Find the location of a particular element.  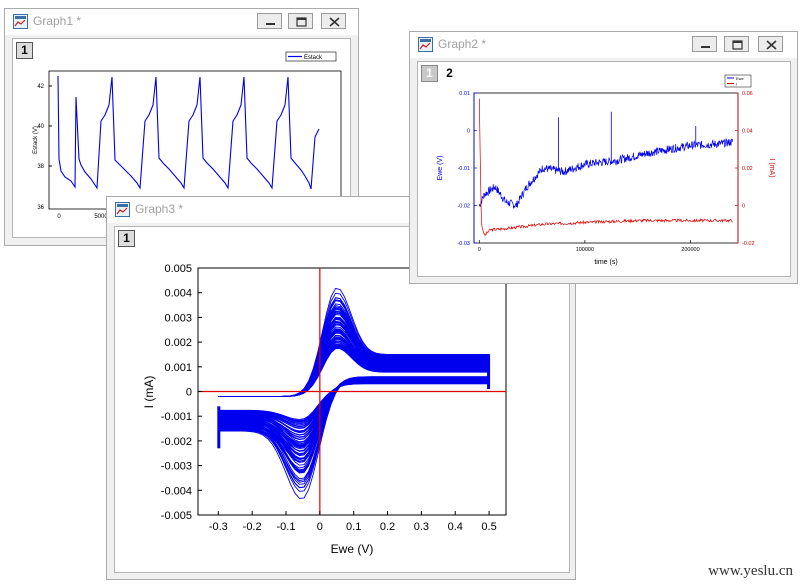

graph1-y-ticks: 42 40 38 36 is located at coordinates (44, 147).